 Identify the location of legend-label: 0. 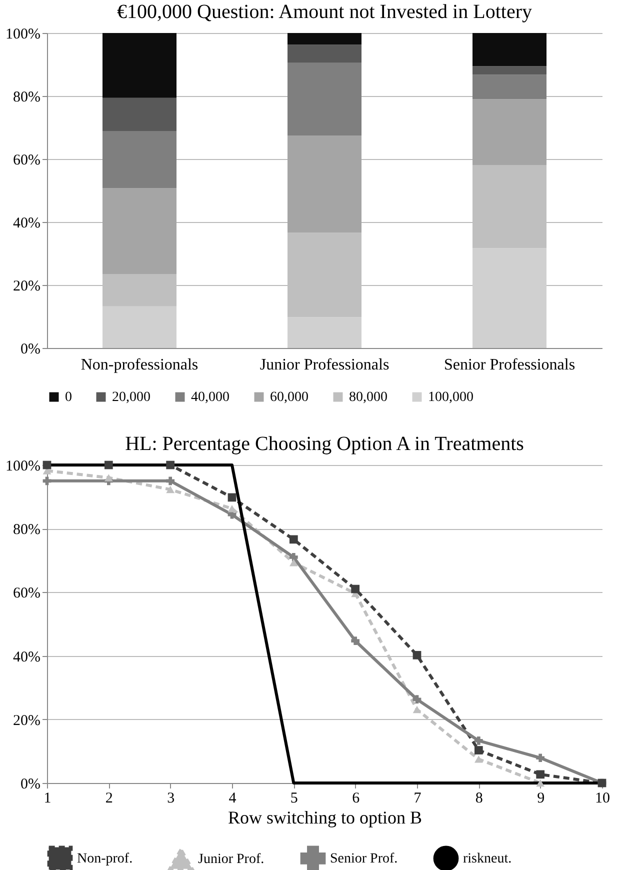
(68, 397).